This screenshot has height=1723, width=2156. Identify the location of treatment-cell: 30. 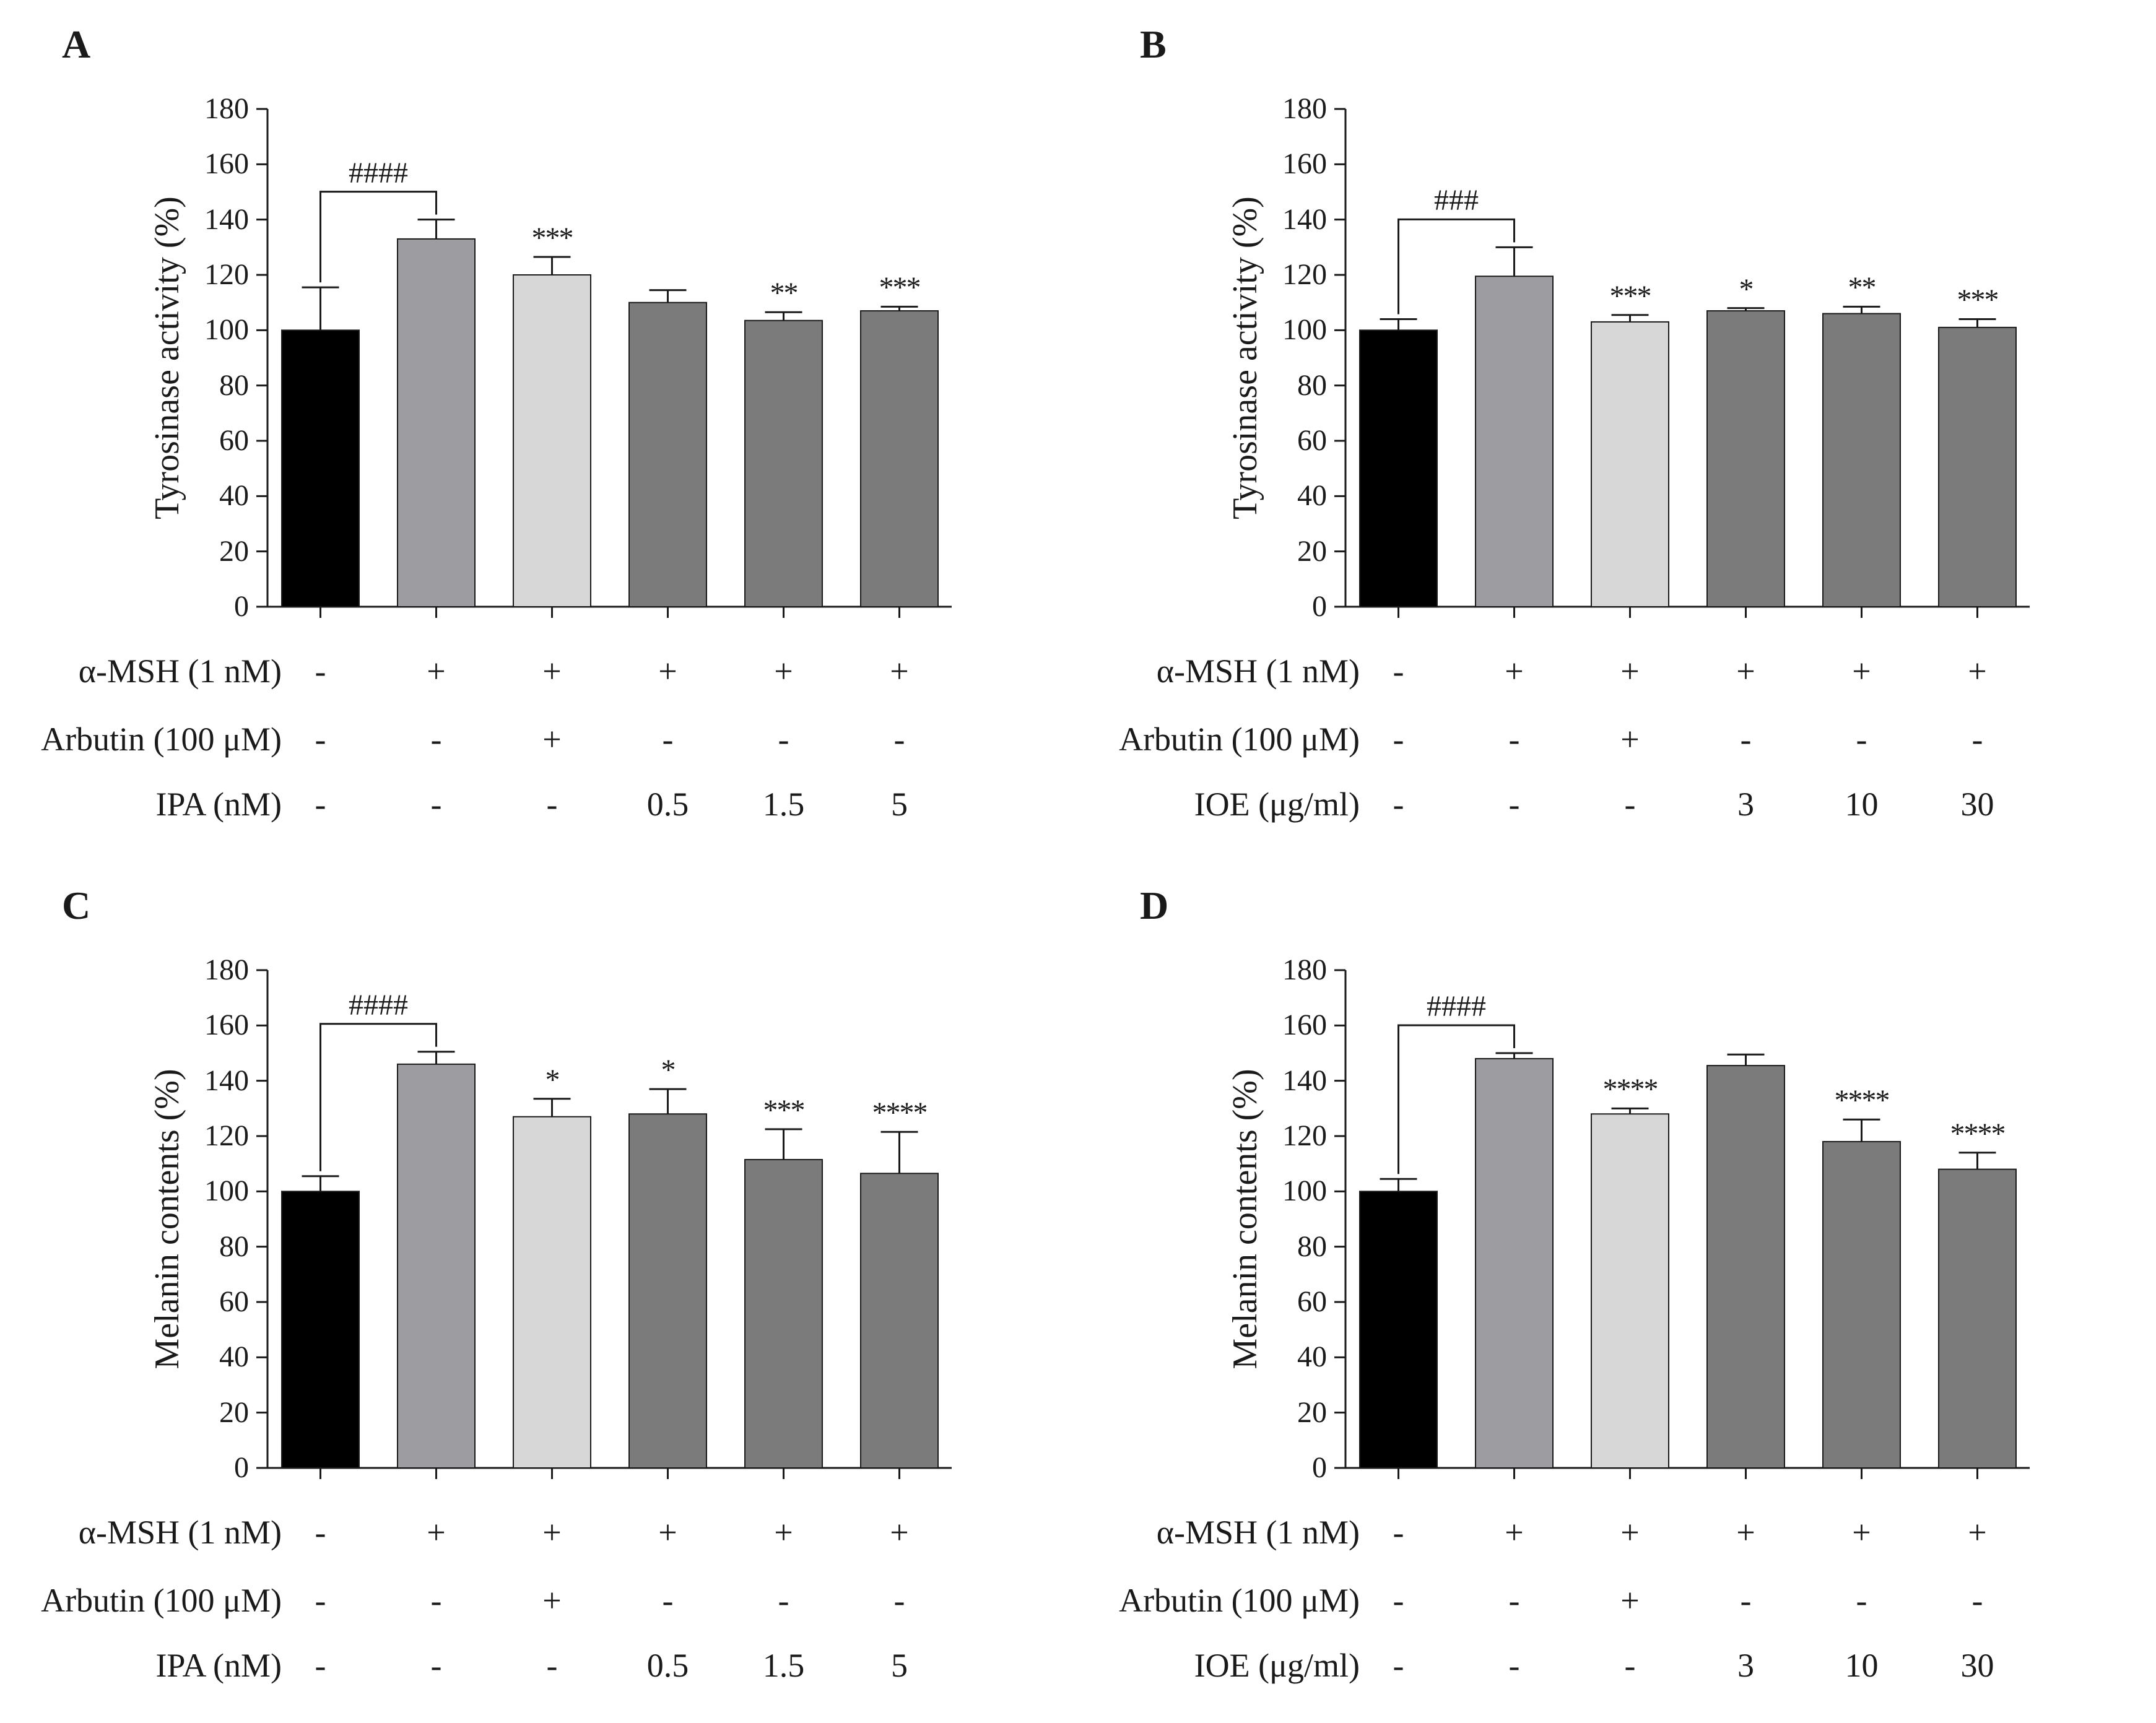
(1977, 804).